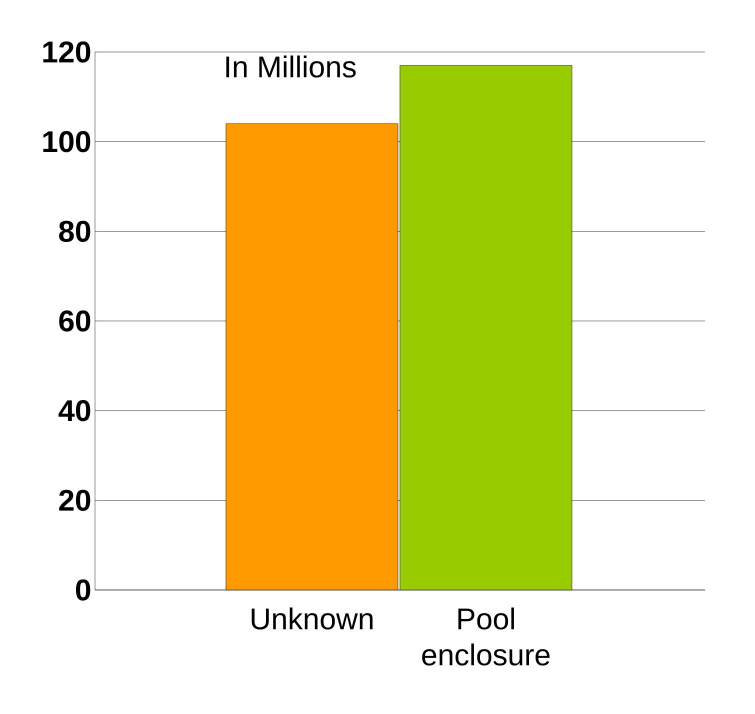 This screenshot has height=714, width=755. I want to click on y-tick-label: 0, so click(83, 590).